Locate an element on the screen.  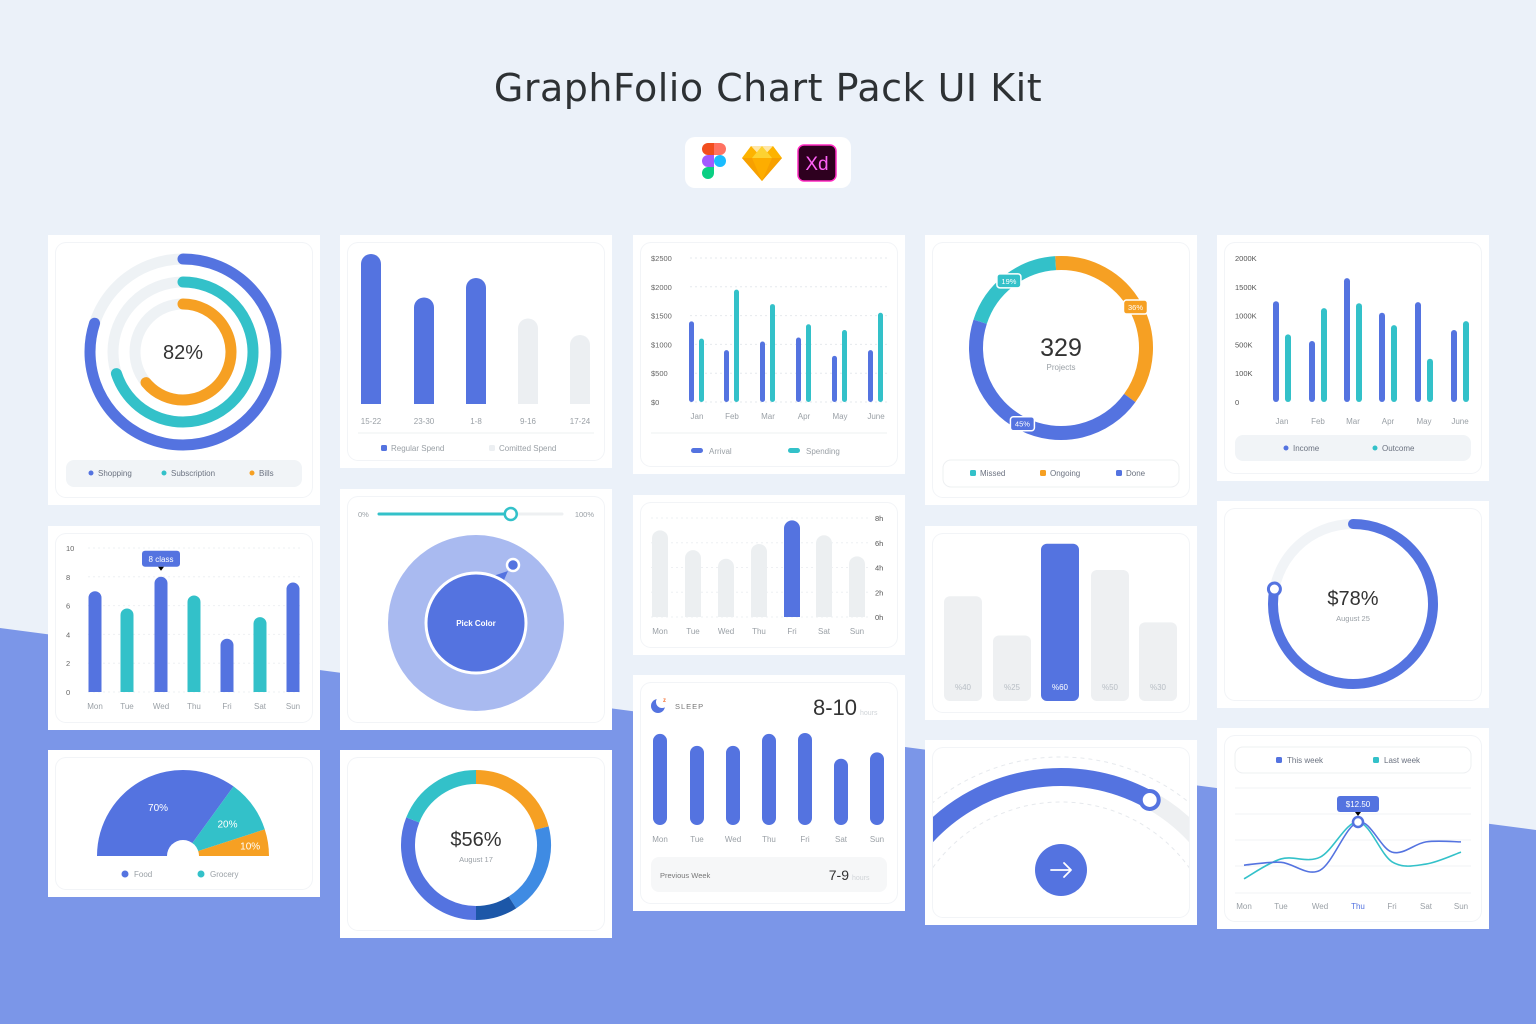
slice-label: 10% is located at coordinates (250, 846).